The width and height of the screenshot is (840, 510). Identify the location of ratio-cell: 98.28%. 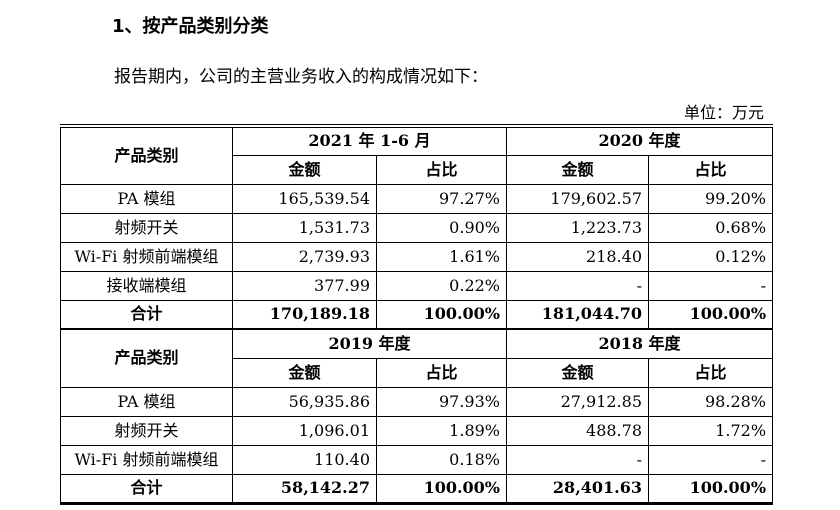
(710, 401).